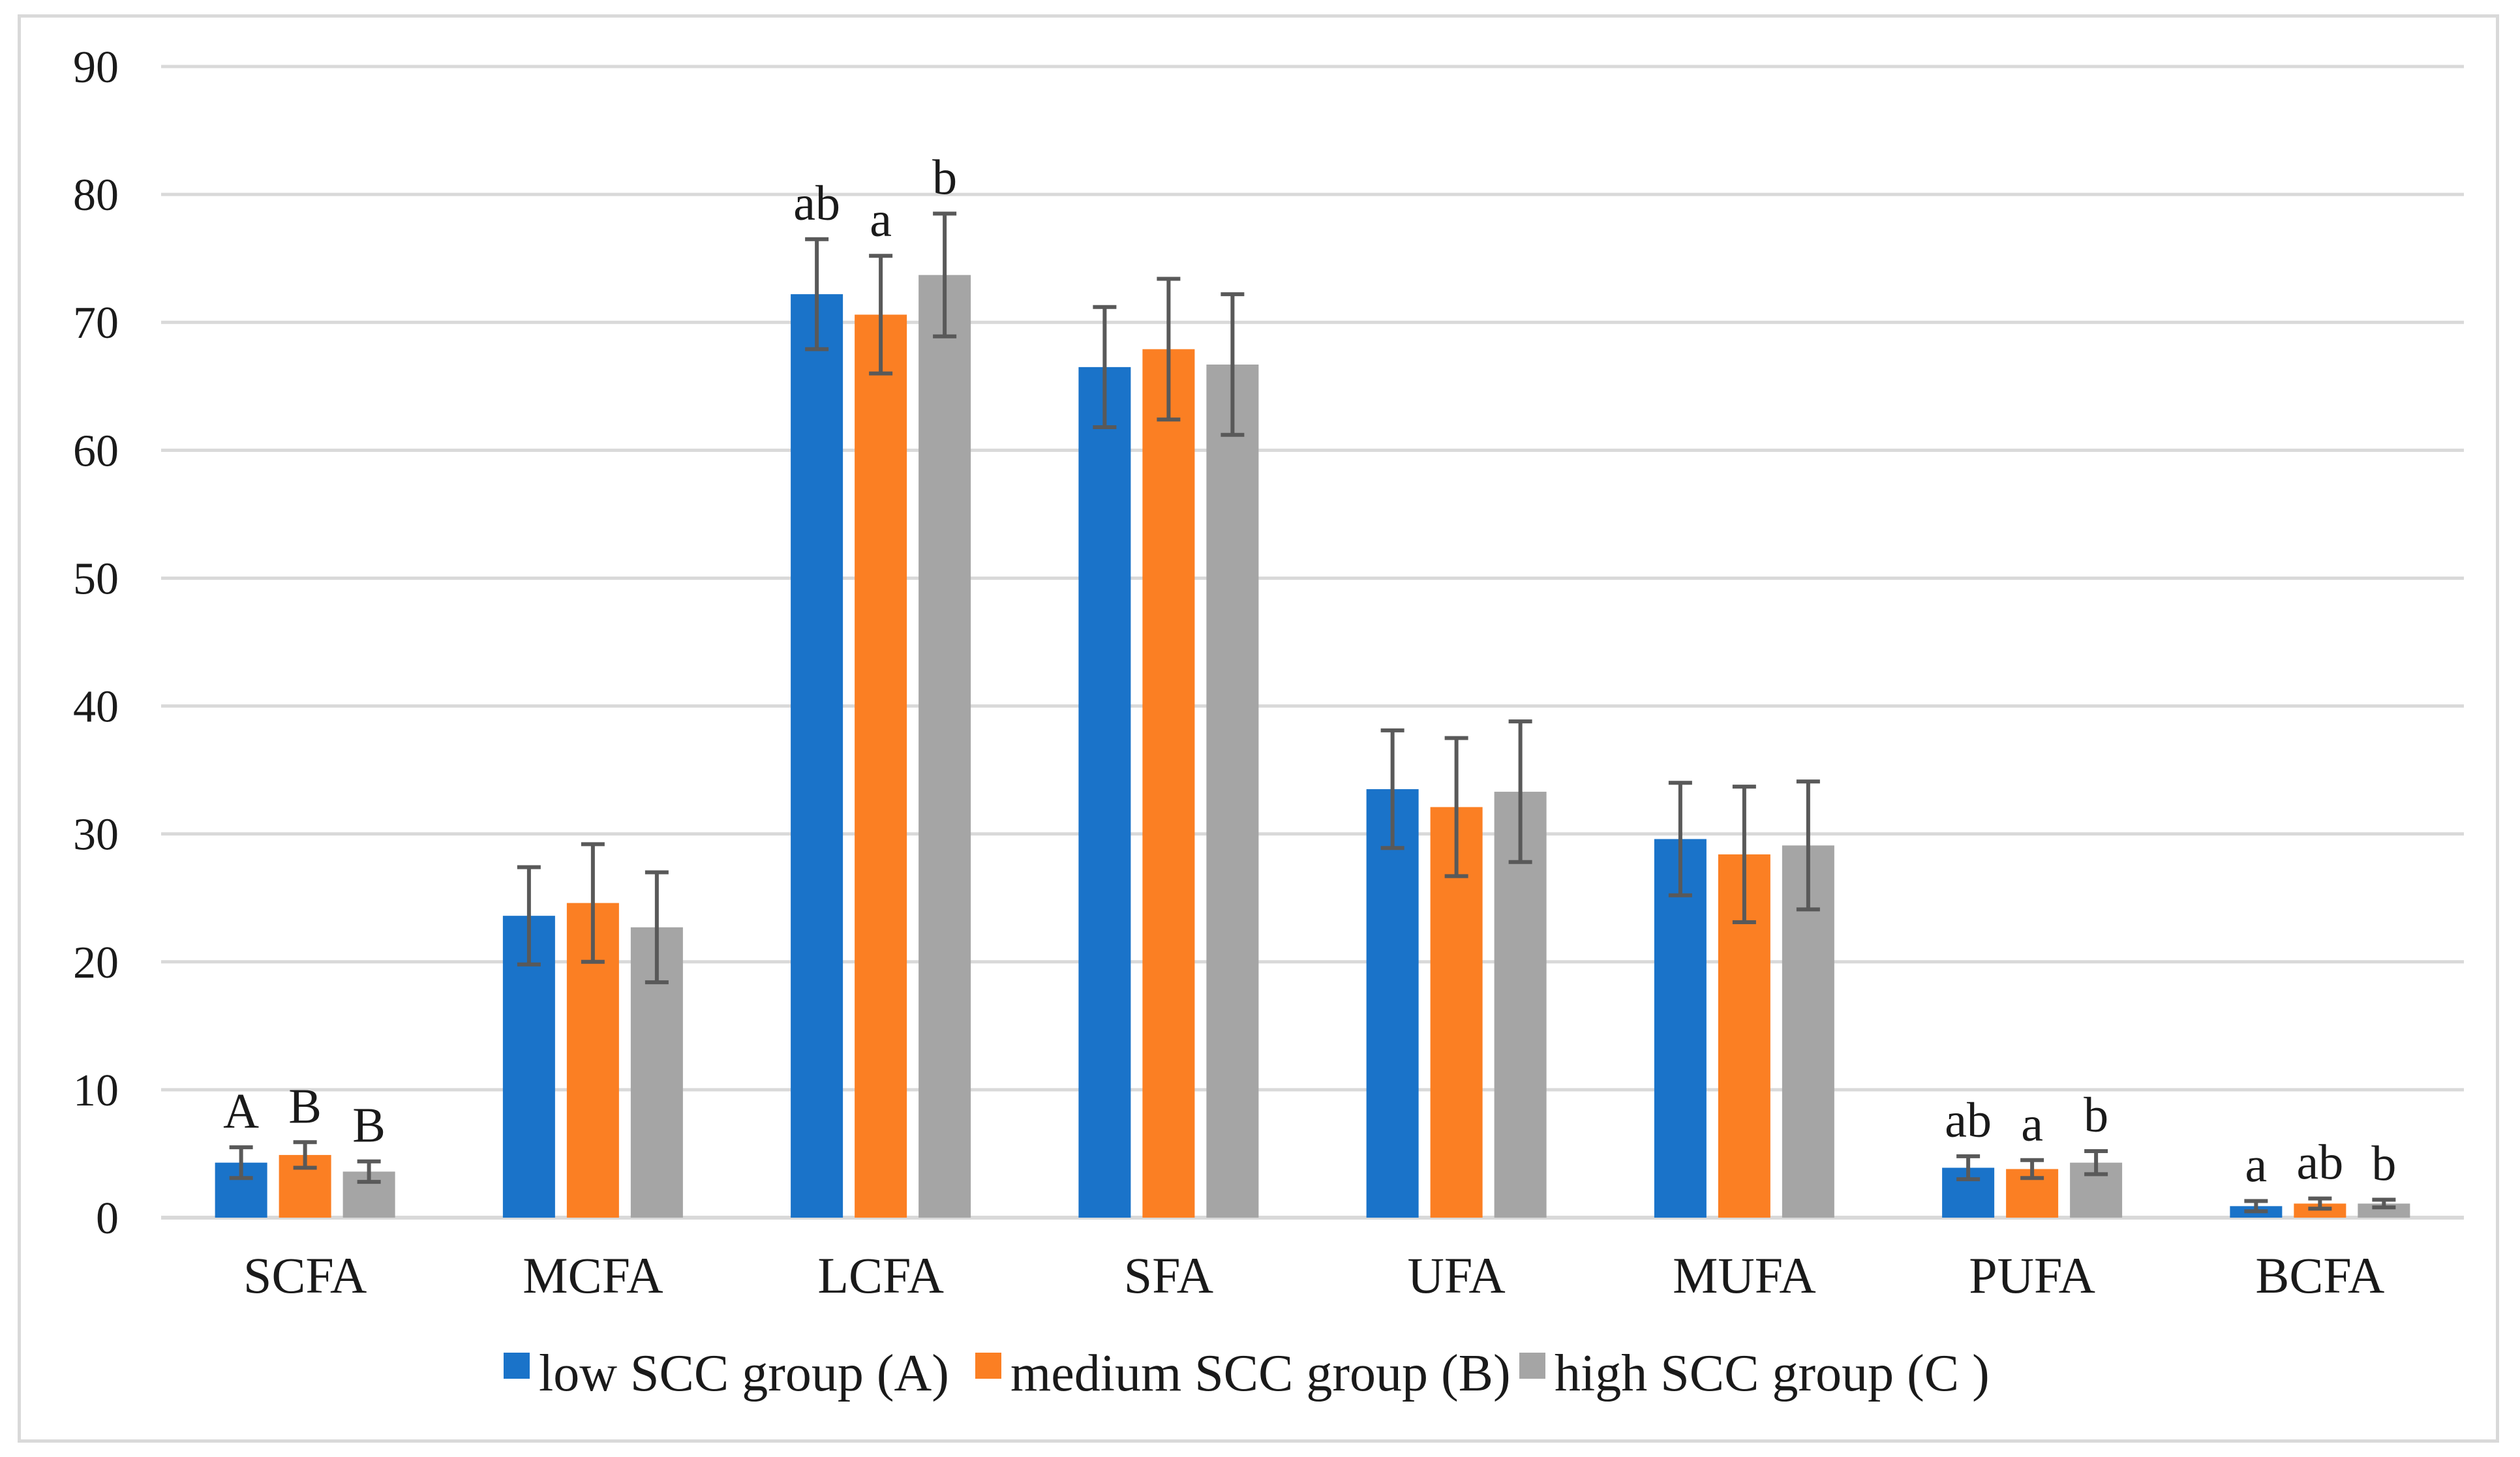 The width and height of the screenshot is (2520, 1457). I want to click on significance-label-lcfa-1: ab, so click(817, 203).